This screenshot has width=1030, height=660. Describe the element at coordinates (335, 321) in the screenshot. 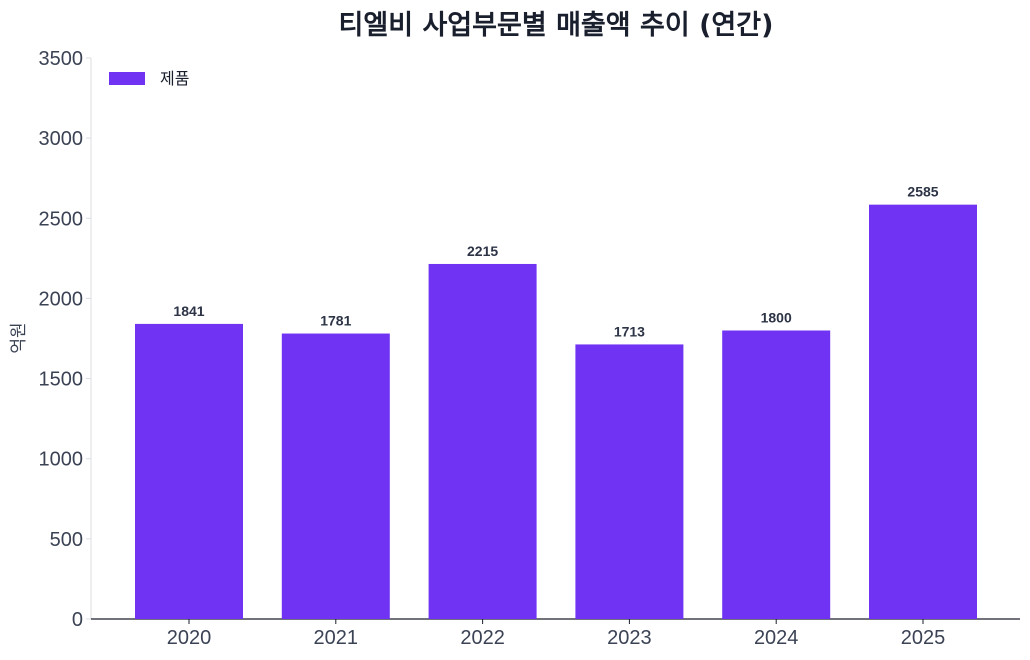

I see `data-label: 1781` at that location.